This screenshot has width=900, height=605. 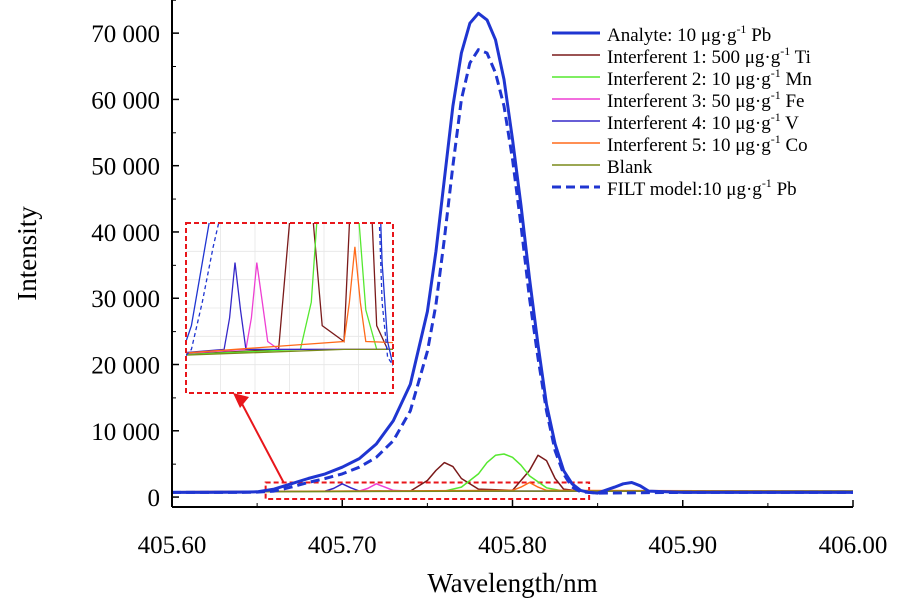 I want to click on y-axis-title: Intensity, so click(x=27, y=253).